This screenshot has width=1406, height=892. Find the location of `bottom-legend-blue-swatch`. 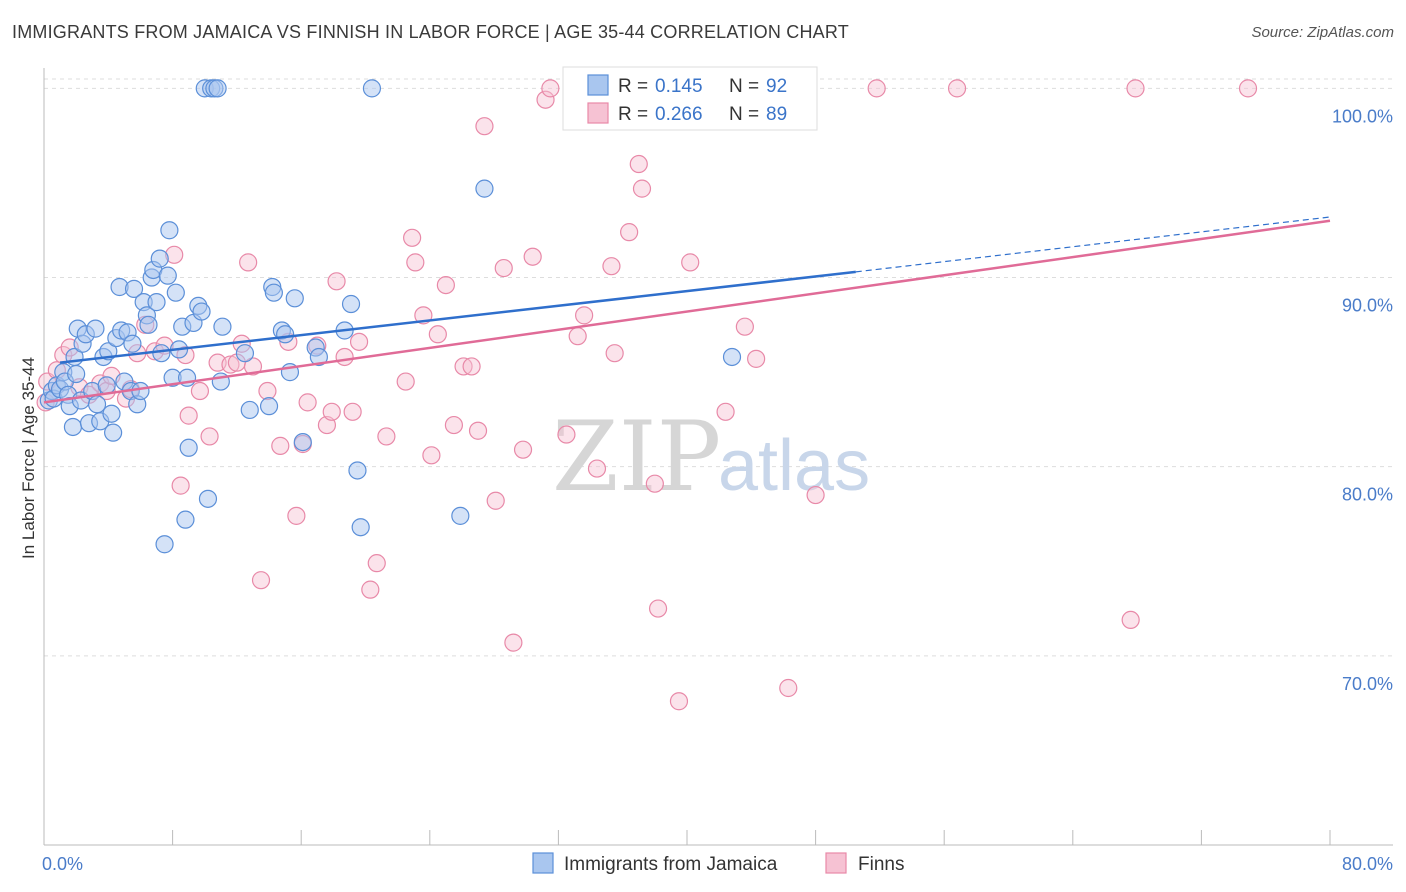

bottom-legend-blue-swatch is located at coordinates (543, 863).